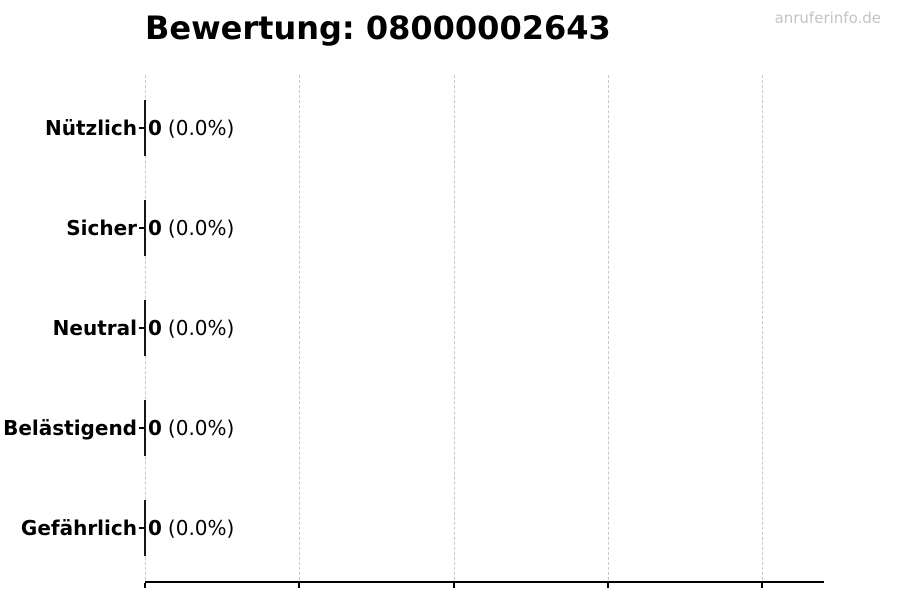 Image resolution: width=900 pixels, height=600 pixels. What do you see at coordinates (70, 427) in the screenshot?
I see `category-label: Belästigend` at bounding box center [70, 427].